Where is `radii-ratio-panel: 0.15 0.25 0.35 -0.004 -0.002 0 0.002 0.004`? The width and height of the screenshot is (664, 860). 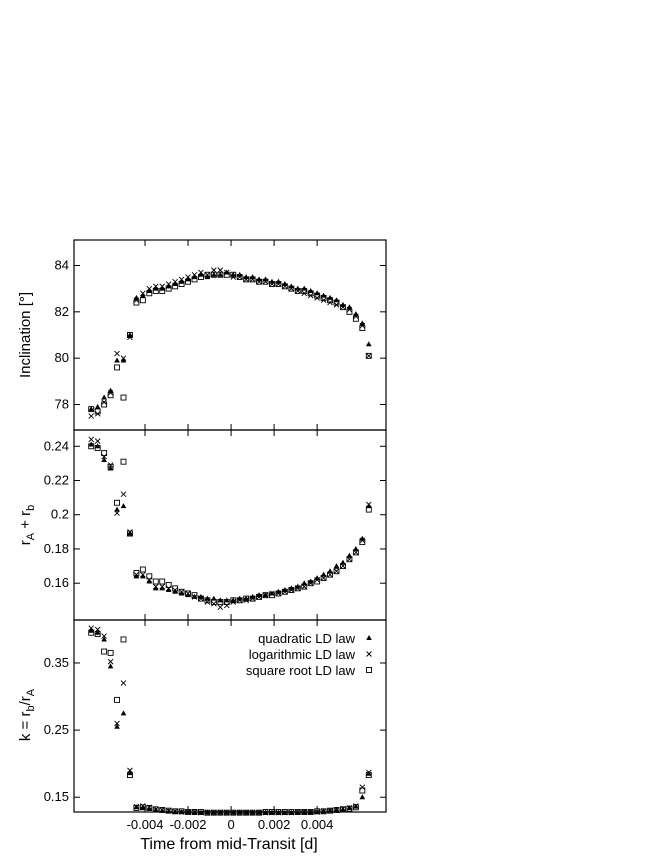 radii-ratio-panel: 0.15 0.25 0.35 -0.004 -0.002 0 0.002 0.004 is located at coordinates (215, 725).